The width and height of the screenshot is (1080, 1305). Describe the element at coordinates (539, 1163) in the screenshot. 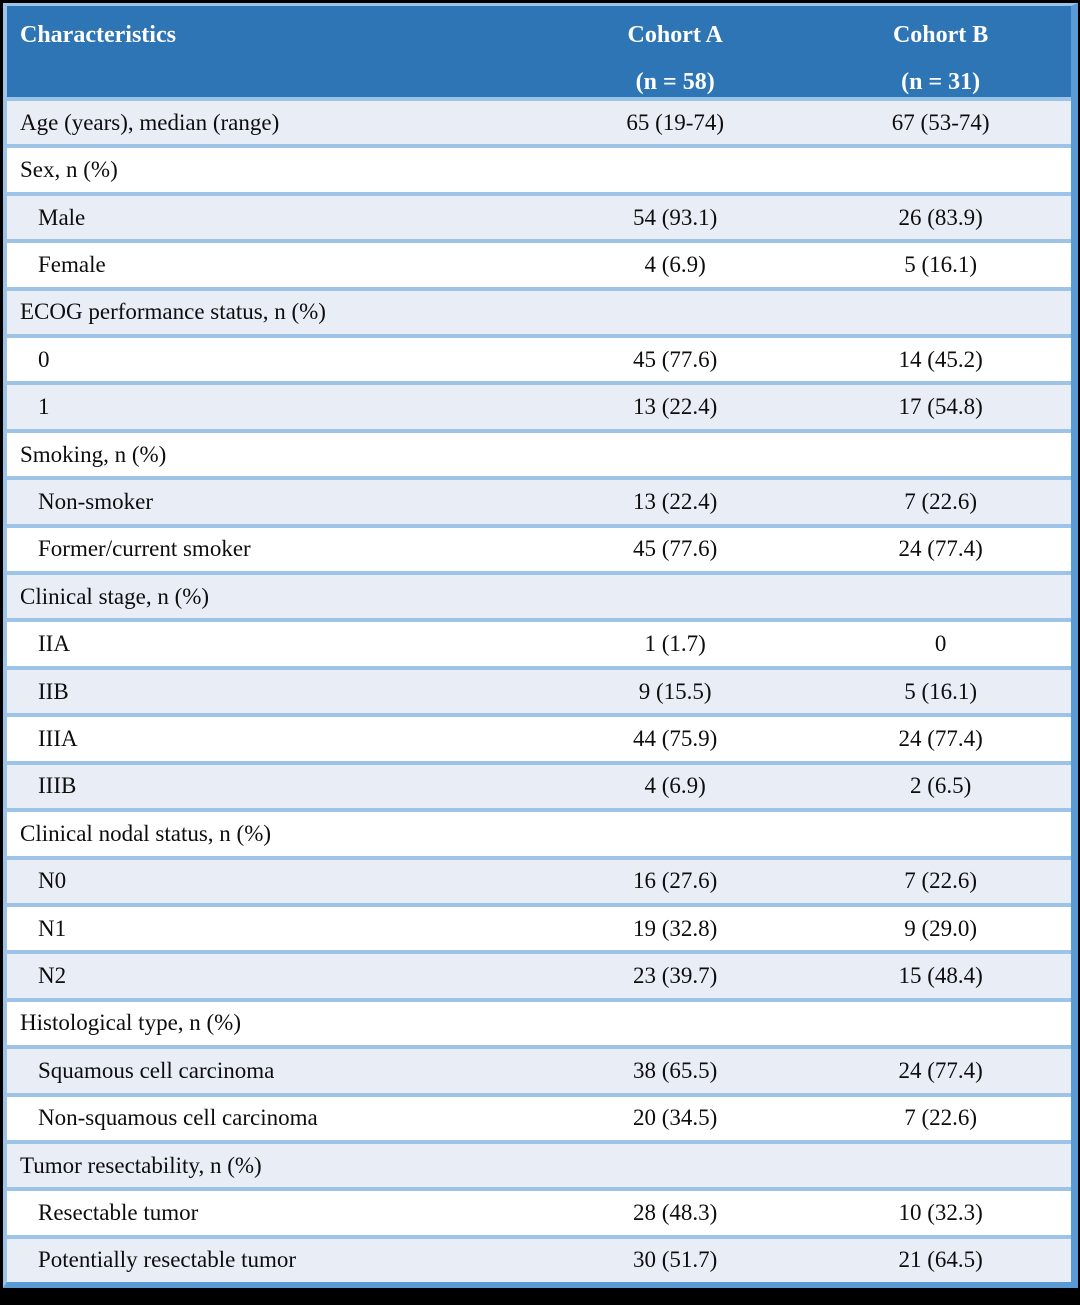

I see `table-section-row: Tumor resectability, n (%)` at that location.